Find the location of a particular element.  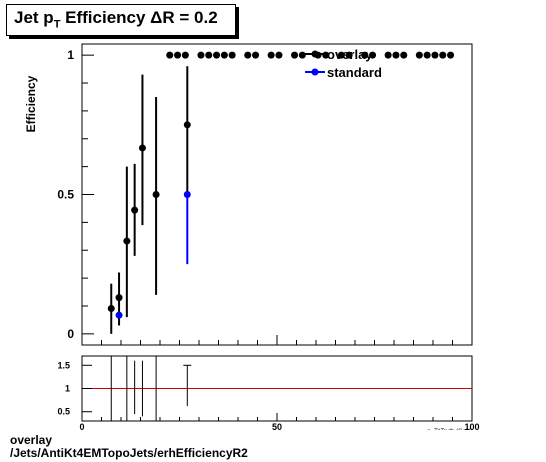

ratio-y-tick-label: 1 is located at coordinates (67, 389).